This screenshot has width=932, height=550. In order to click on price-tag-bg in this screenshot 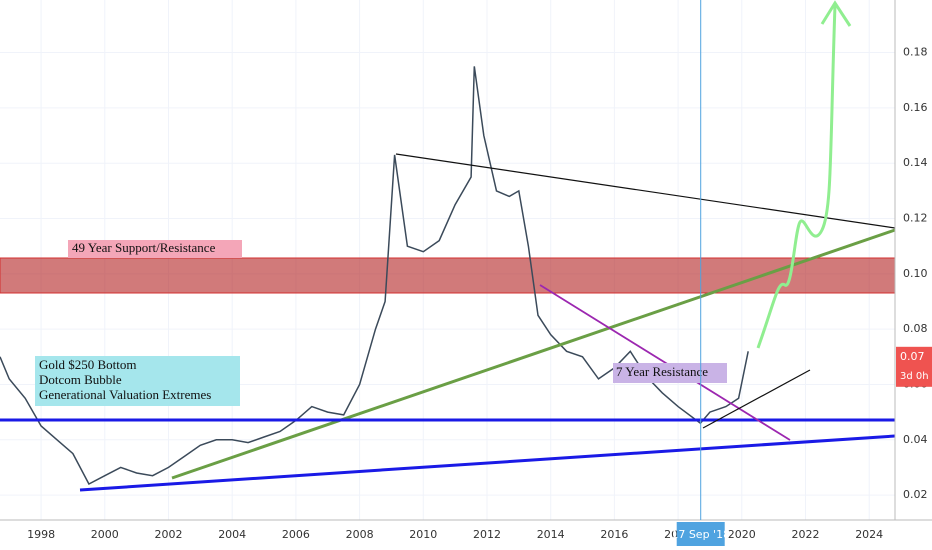, I will do `click(914, 366)`.